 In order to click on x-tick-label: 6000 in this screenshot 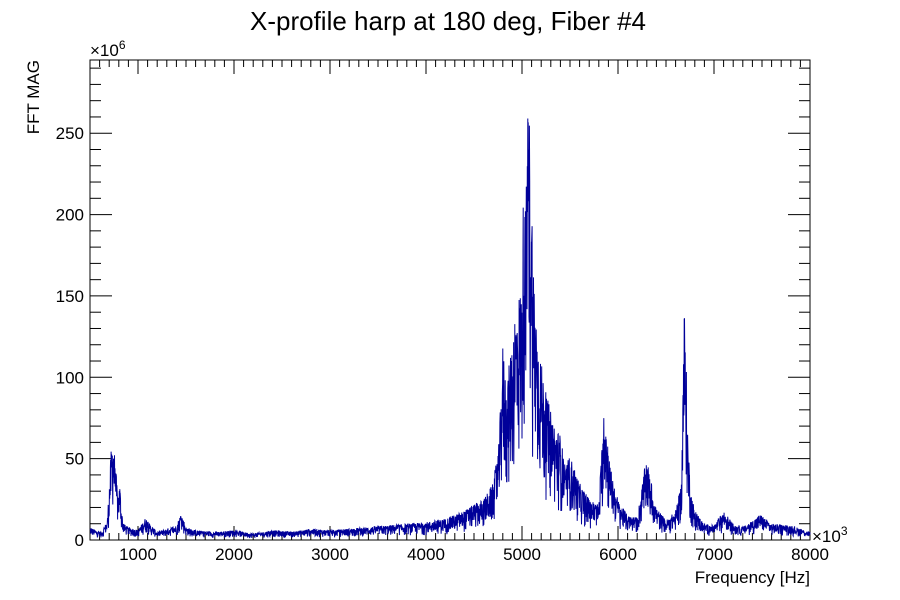, I will do `click(618, 554)`.